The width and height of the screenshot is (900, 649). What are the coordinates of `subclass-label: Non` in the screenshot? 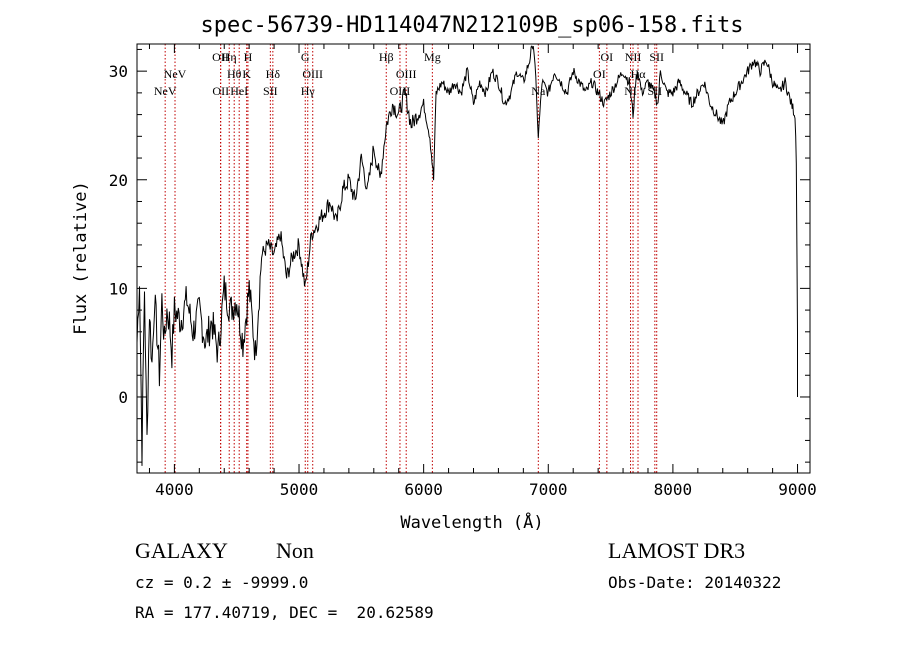 It's located at (295, 550).